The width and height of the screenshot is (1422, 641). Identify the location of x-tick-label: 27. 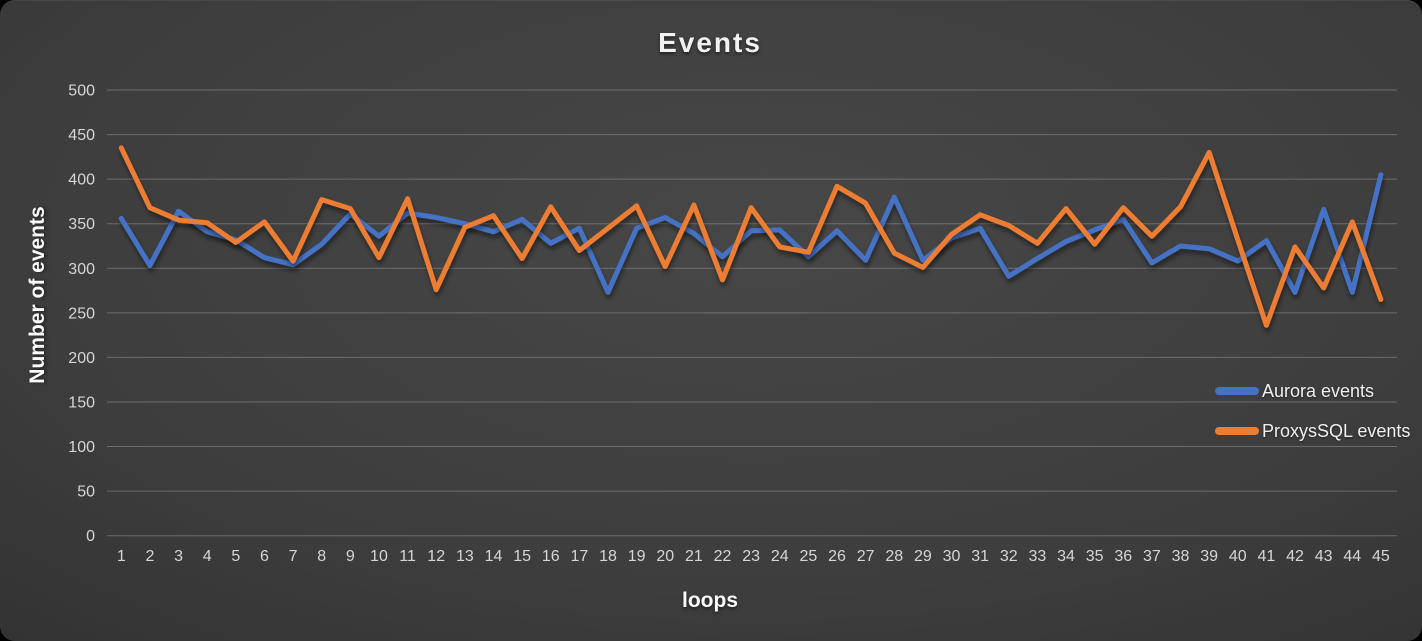
(866, 556).